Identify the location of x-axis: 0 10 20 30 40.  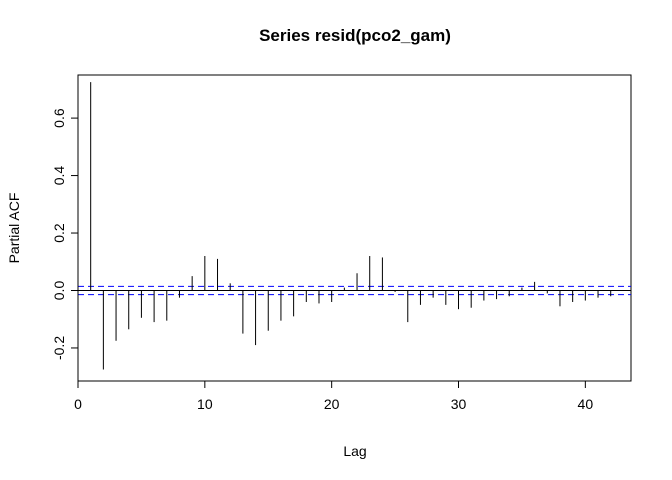
(334, 396).